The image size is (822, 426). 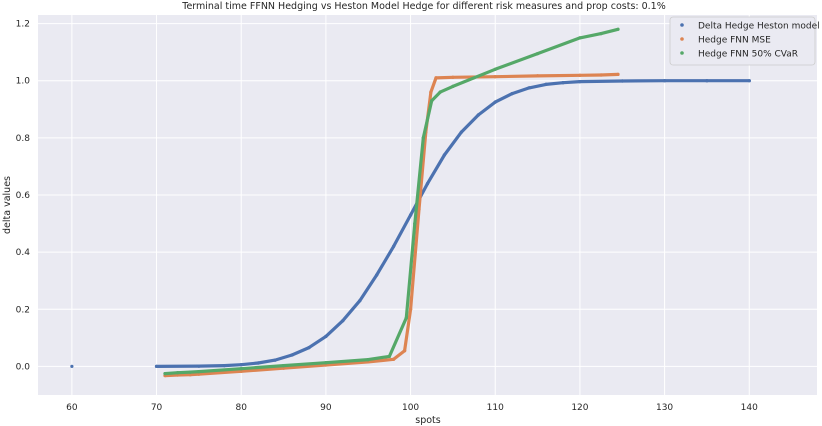 What do you see at coordinates (326, 408) in the screenshot?
I see `x-tick-label: 90` at bounding box center [326, 408].